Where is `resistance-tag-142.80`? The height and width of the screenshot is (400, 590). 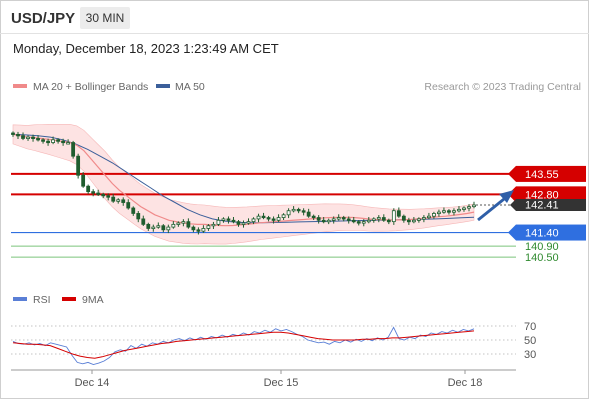
resistance-tag-142.80 is located at coordinates (551, 194).